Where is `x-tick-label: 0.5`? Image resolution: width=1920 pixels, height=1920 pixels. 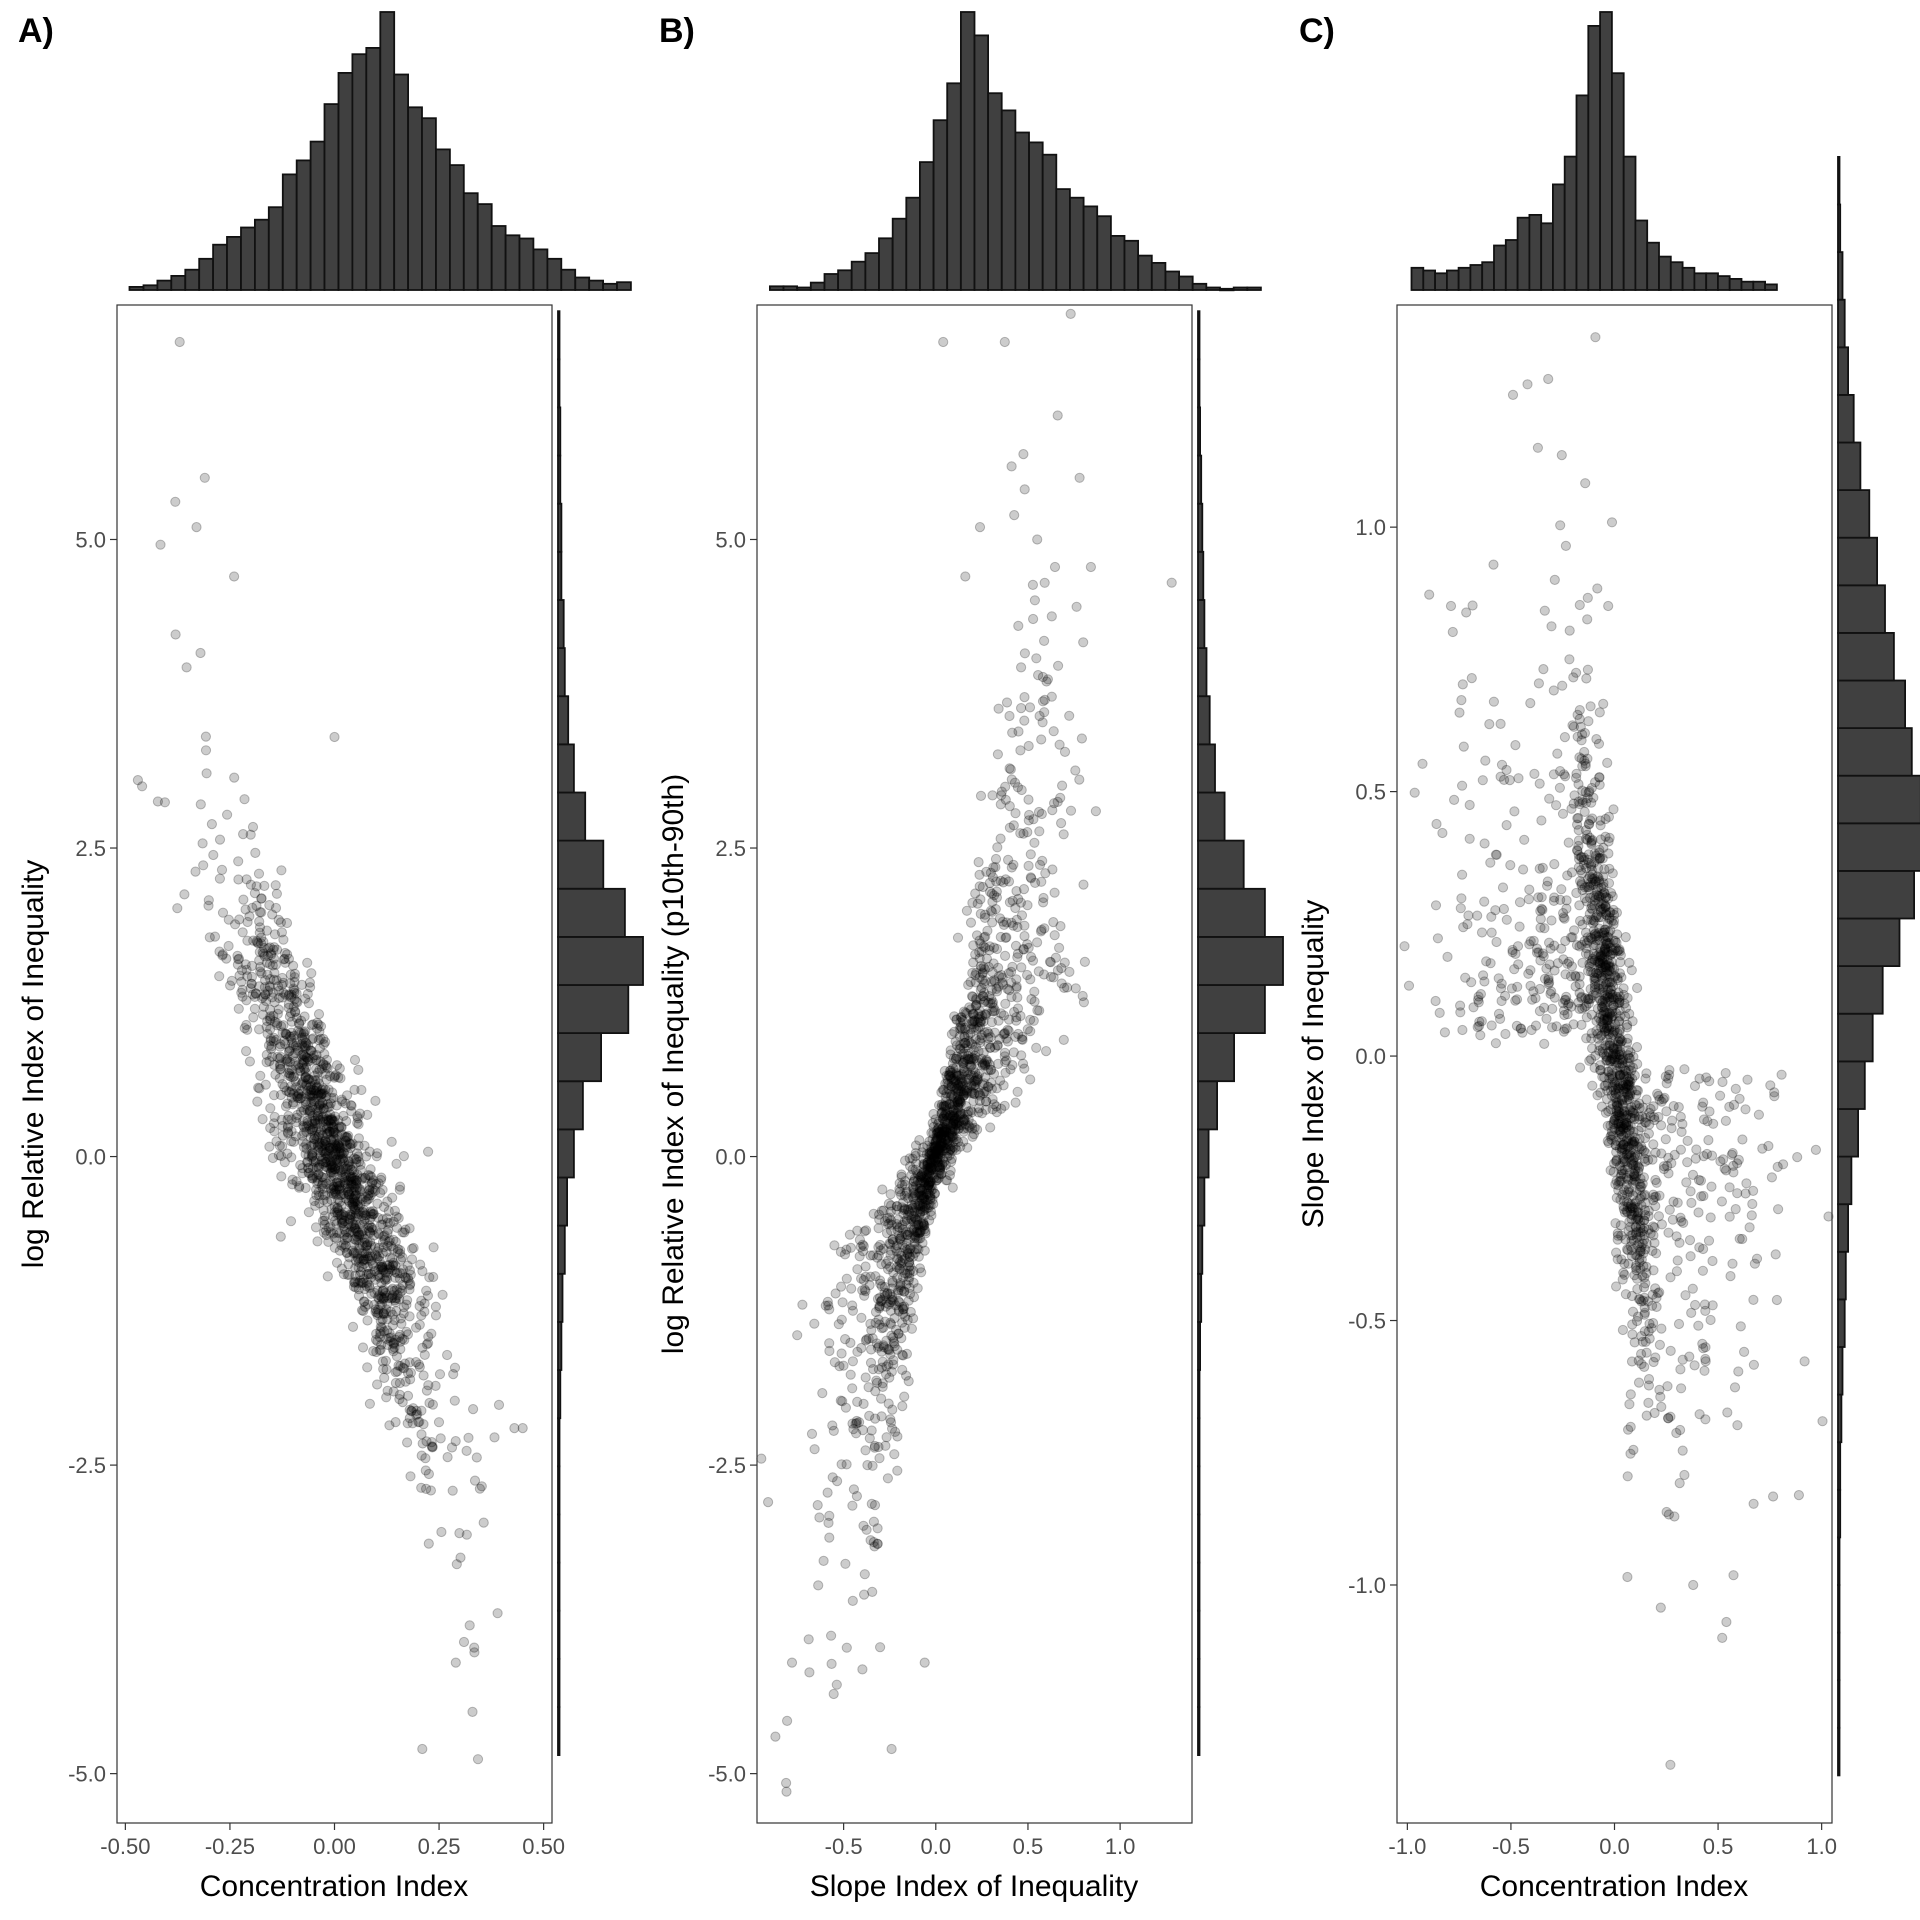
x-tick-label: 0.5 is located at coordinates (1028, 1846).